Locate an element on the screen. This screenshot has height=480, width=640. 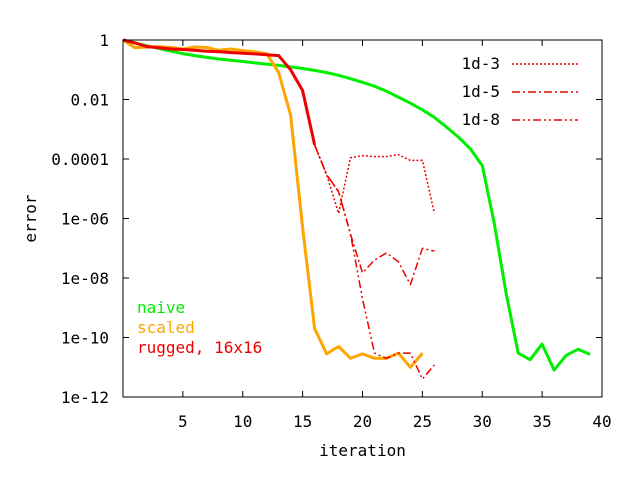
legend-label: 1d-8 is located at coordinates (480, 119).